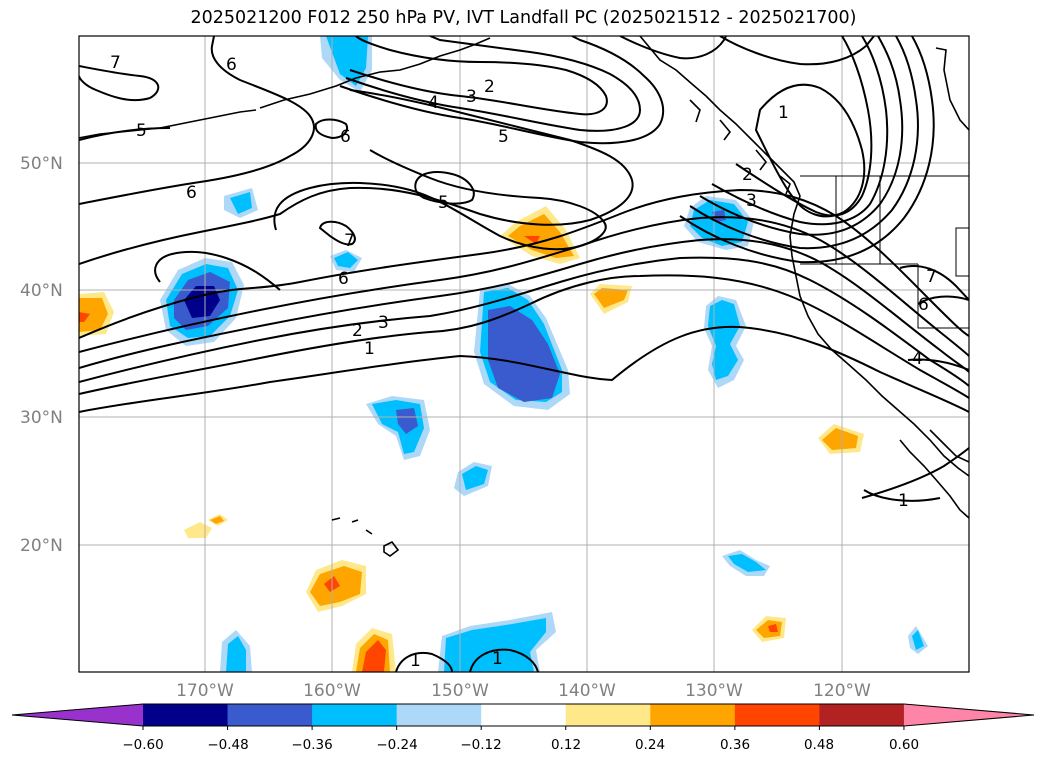  Describe the element at coordinates (523, 691) in the screenshot. I see `longitude-labels: 170°W 160°W 150°W 140°W 130°W 120°W` at that location.